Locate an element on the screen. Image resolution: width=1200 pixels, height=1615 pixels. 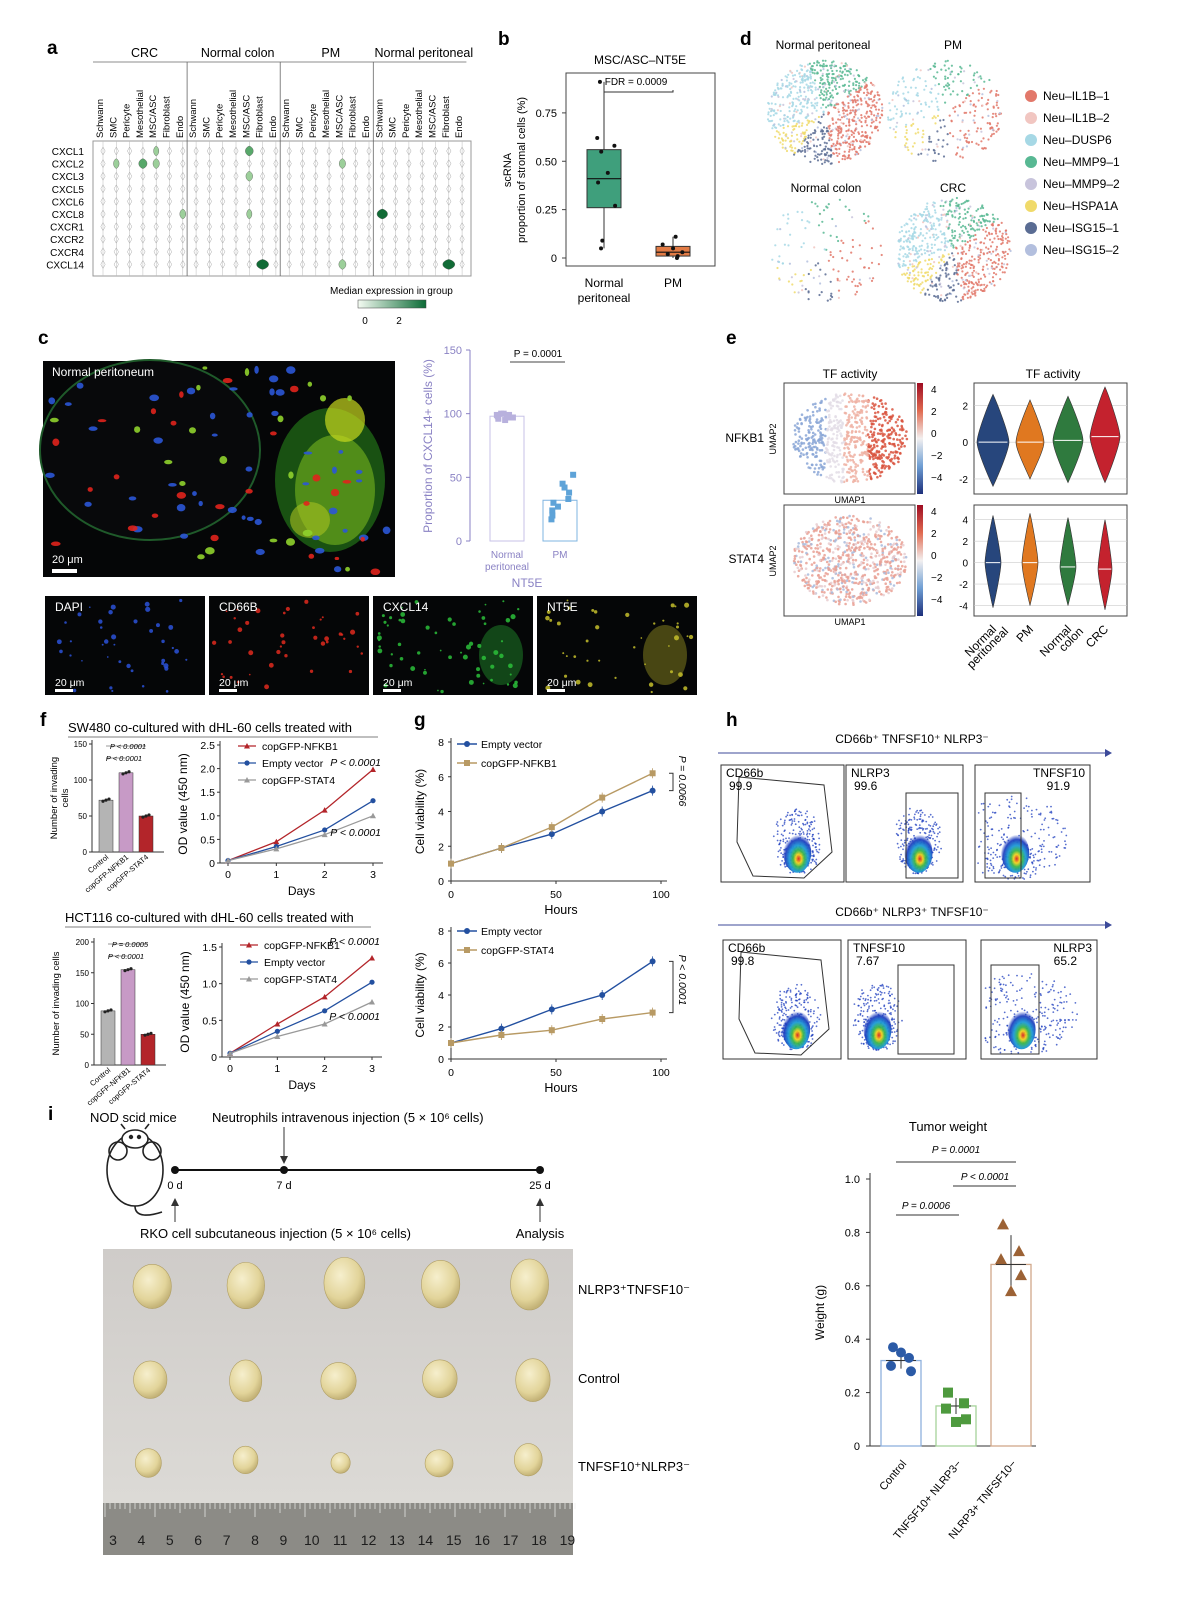
group-label: PM is located at coordinates (330, 53).